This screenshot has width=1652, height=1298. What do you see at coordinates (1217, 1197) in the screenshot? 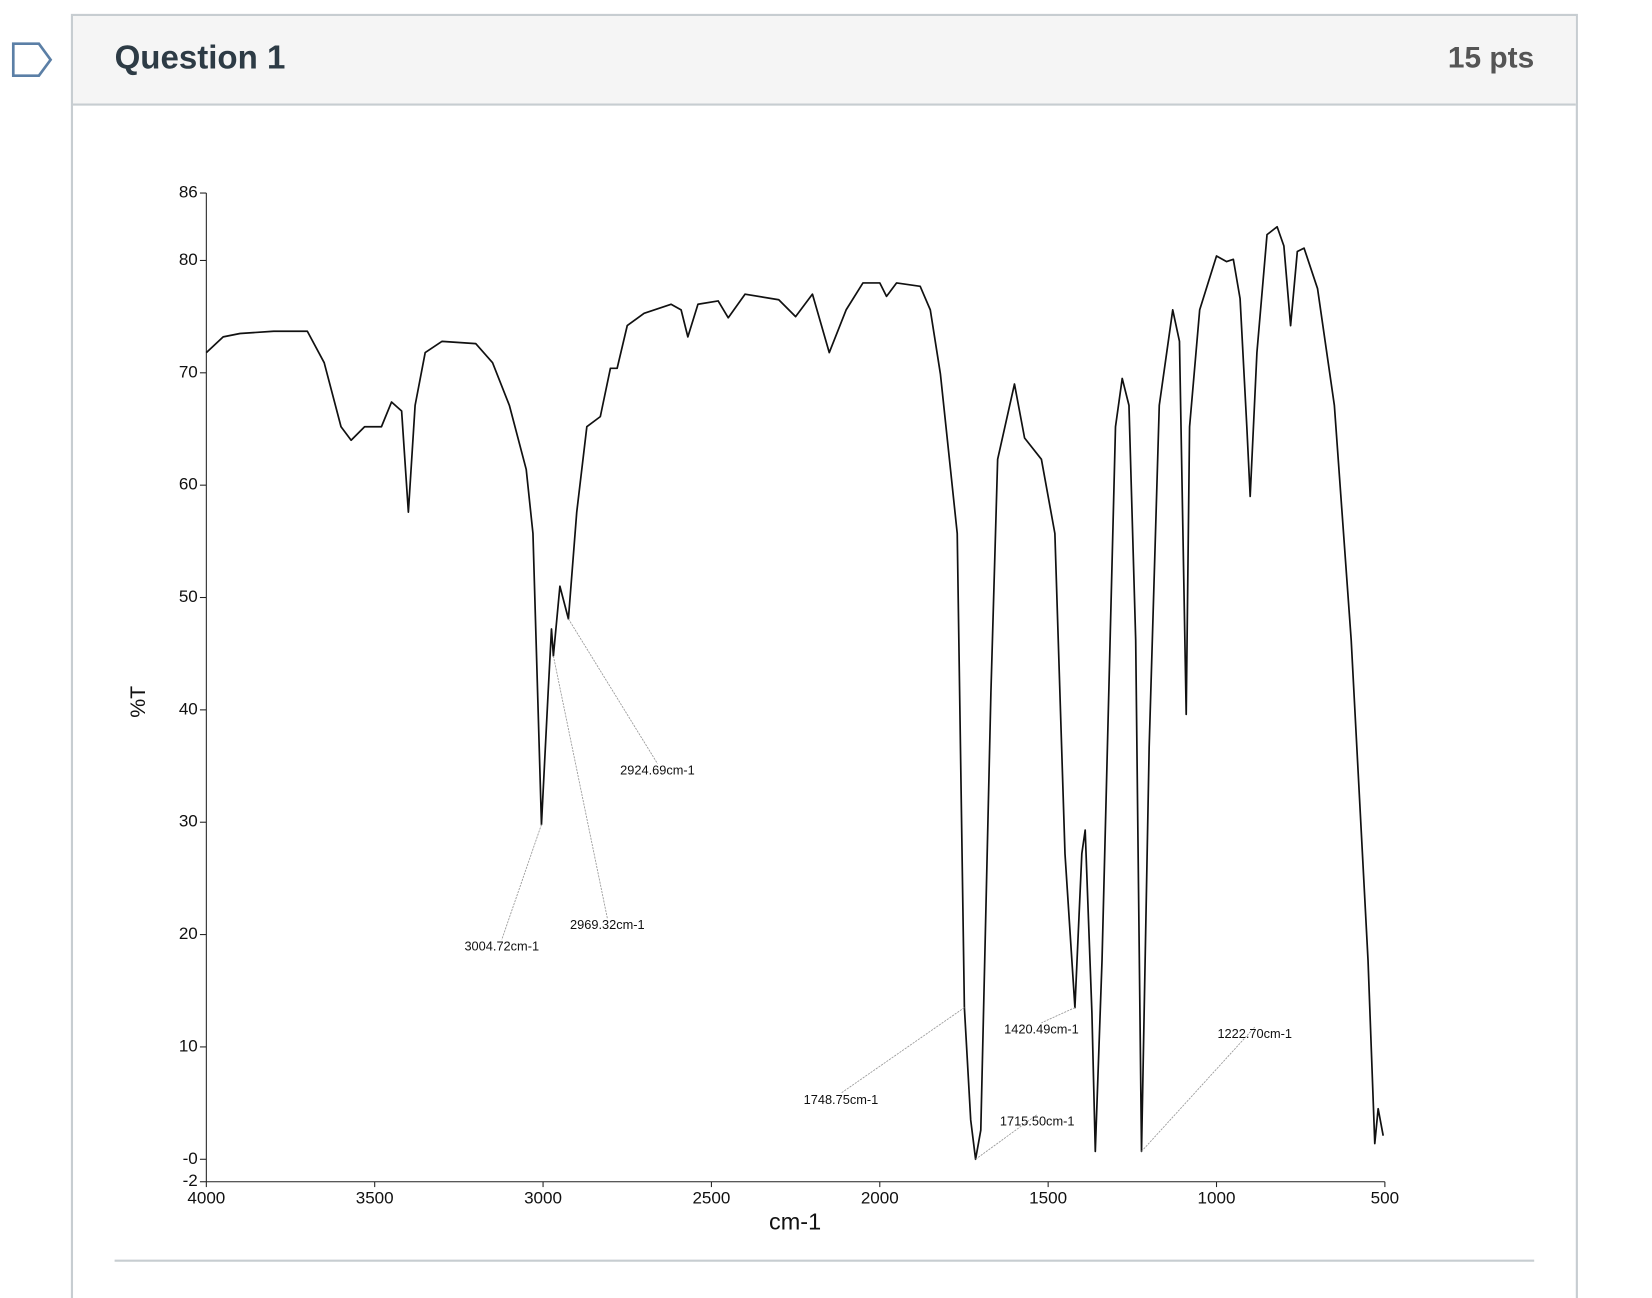
I see `x-tick-label: 1000` at bounding box center [1217, 1197].